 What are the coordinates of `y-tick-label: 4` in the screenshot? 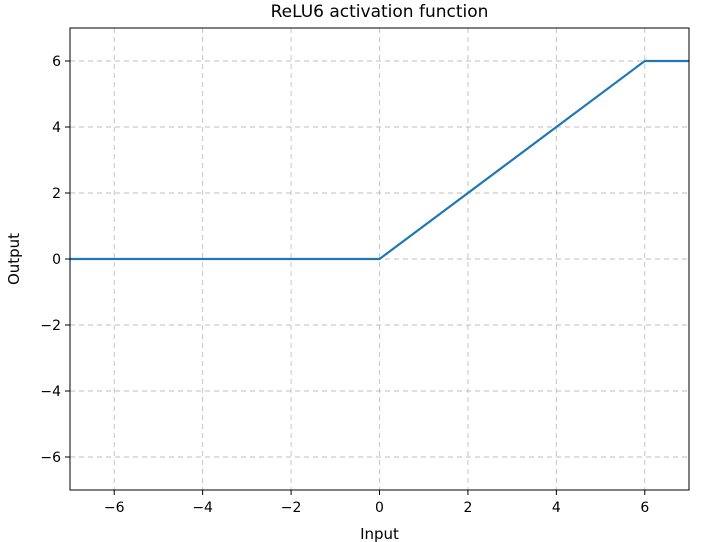 It's located at (56, 128).